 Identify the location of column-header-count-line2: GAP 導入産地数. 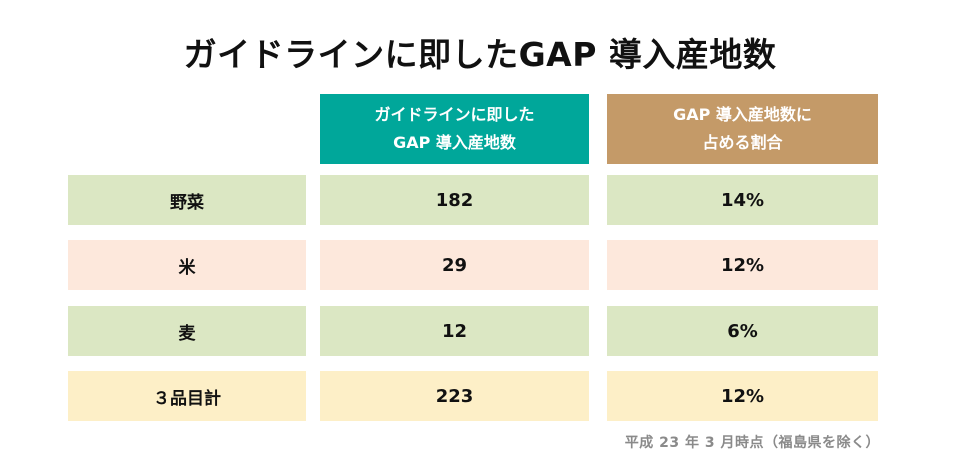
(454, 142).